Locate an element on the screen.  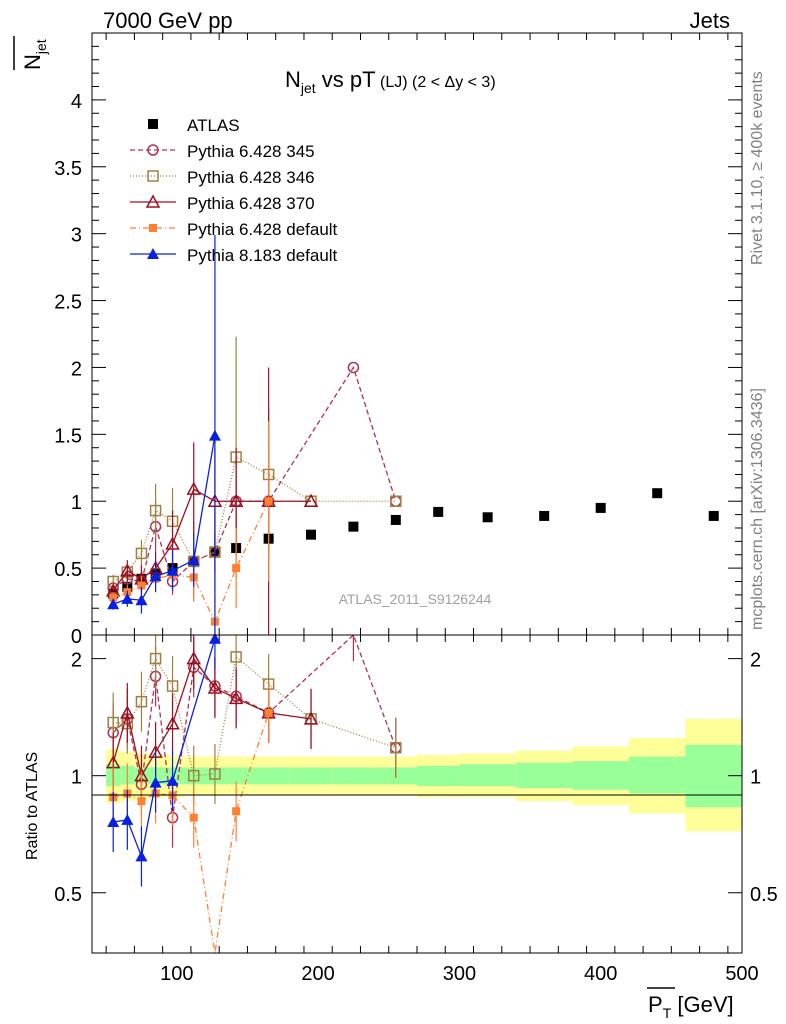
legend-label-atlas: ATLAS is located at coordinates (213, 125).